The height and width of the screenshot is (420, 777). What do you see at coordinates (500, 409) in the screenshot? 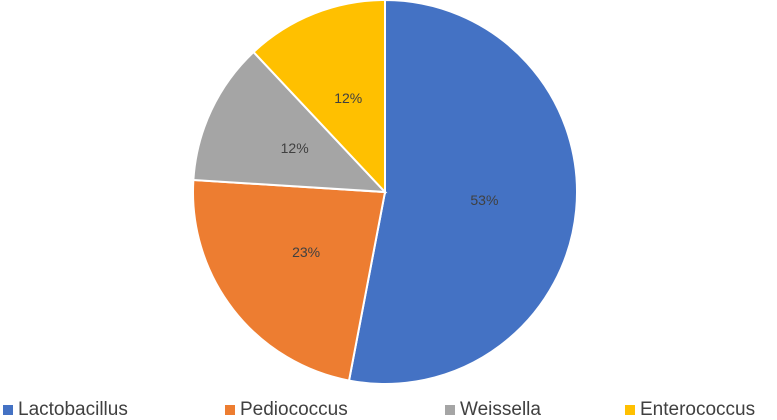
I see `legend-label: Weissella` at bounding box center [500, 409].